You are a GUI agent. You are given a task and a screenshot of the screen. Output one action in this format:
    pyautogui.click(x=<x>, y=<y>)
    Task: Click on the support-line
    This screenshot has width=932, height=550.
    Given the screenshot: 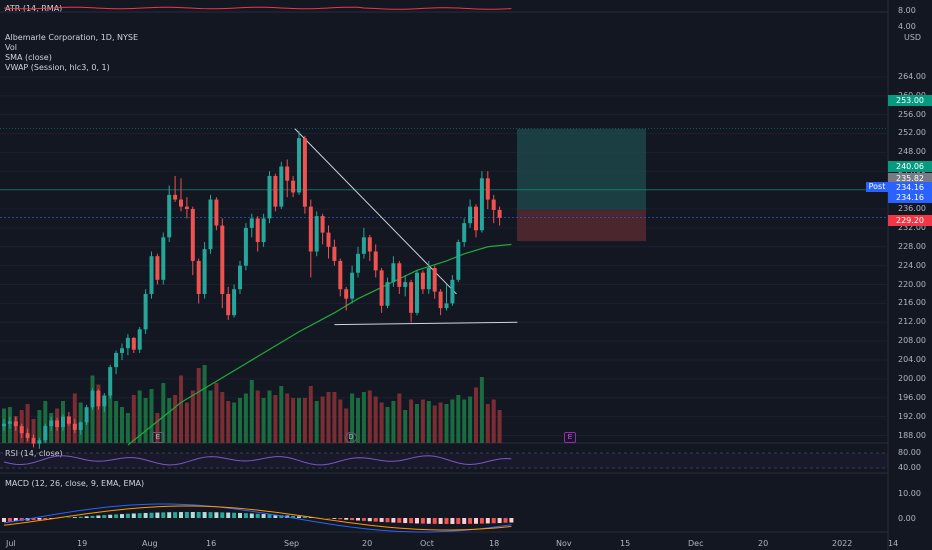 What is the action you would take?
    pyautogui.click(x=426, y=323)
    